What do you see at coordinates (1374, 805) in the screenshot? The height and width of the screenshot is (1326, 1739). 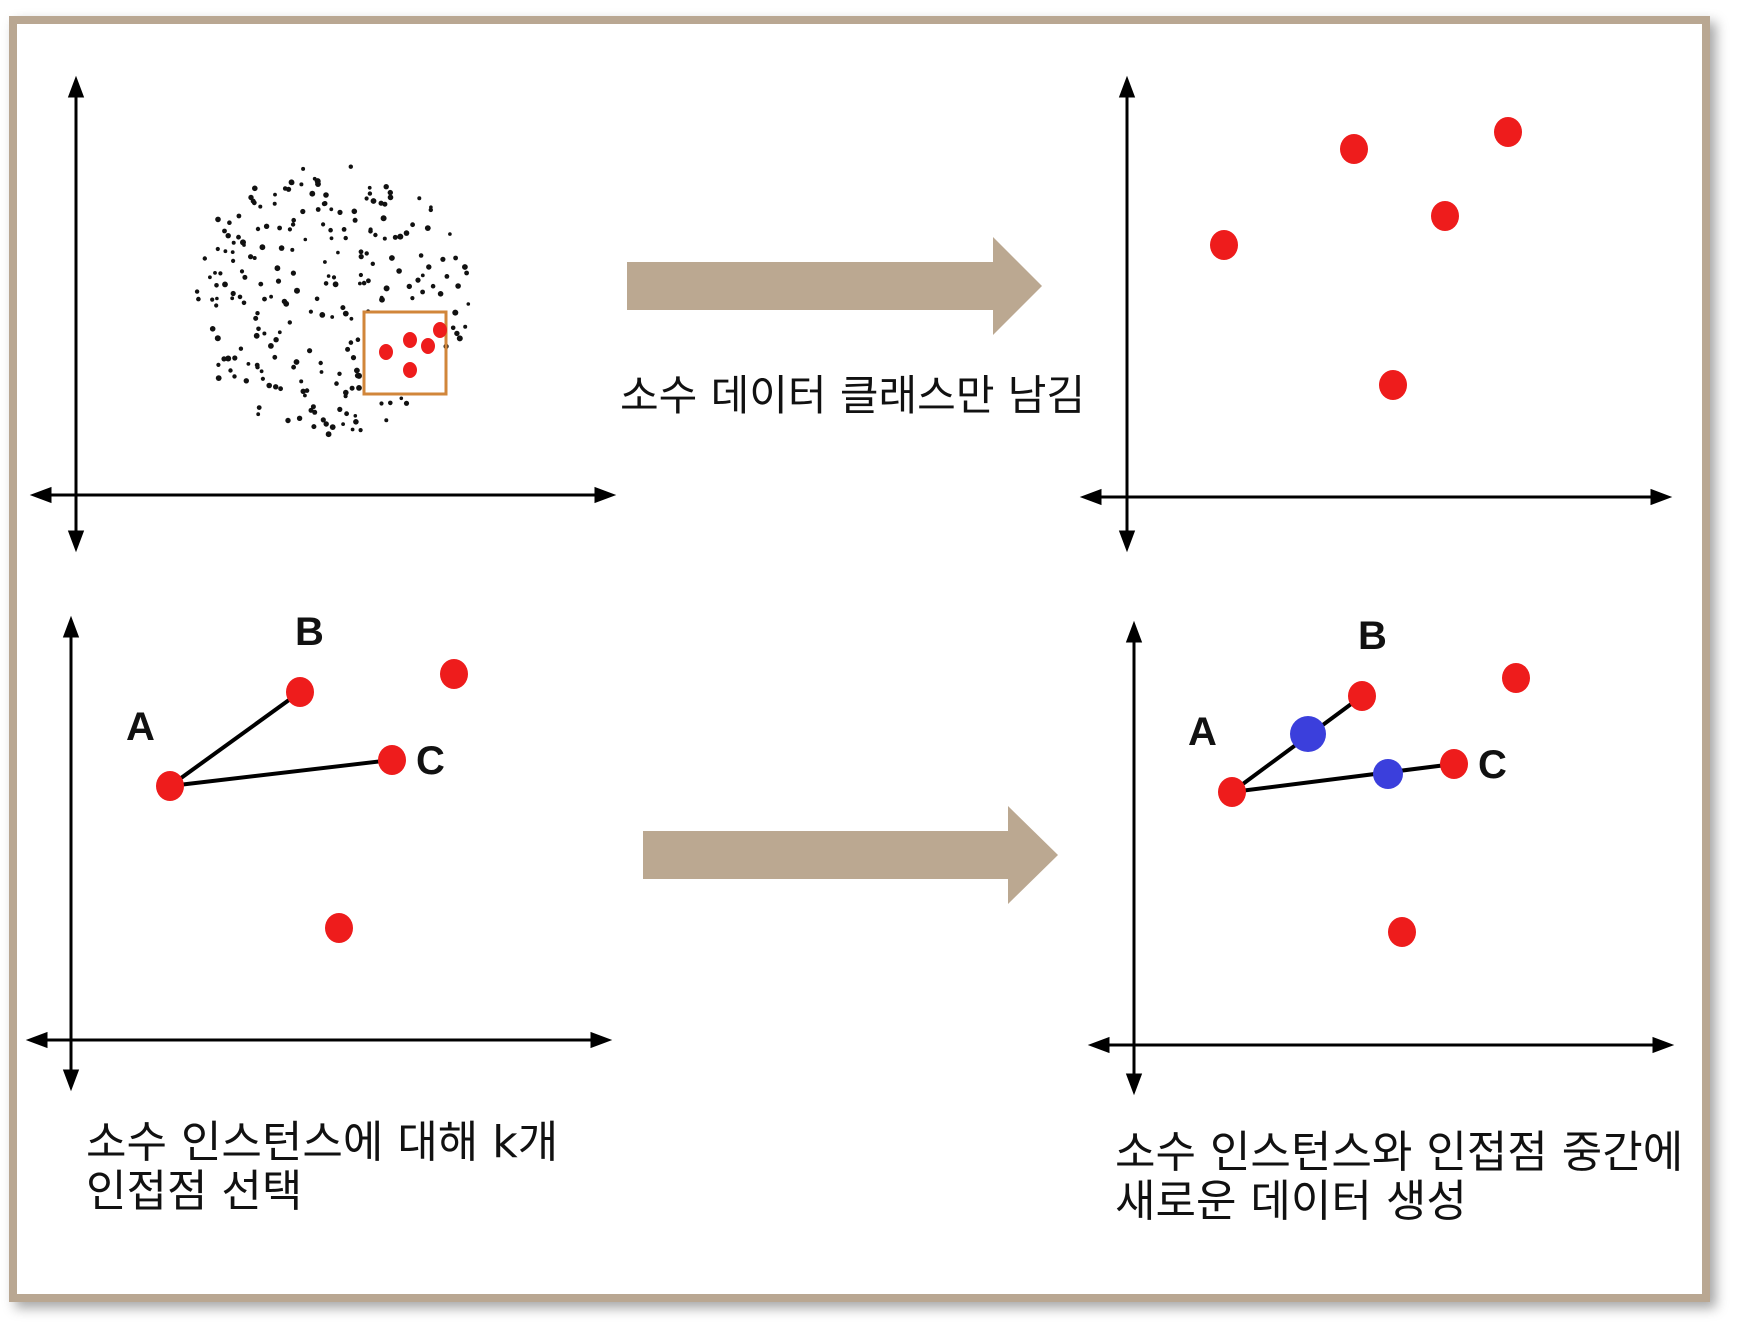 I see `minority-points` at bounding box center [1374, 805].